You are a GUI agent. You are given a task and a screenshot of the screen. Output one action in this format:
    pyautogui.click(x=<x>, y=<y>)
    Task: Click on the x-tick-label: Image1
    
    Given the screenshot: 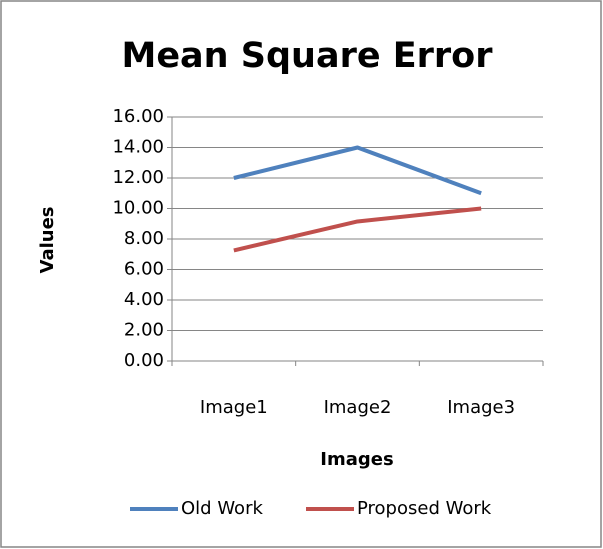 What is the action you would take?
    pyautogui.click(x=234, y=407)
    